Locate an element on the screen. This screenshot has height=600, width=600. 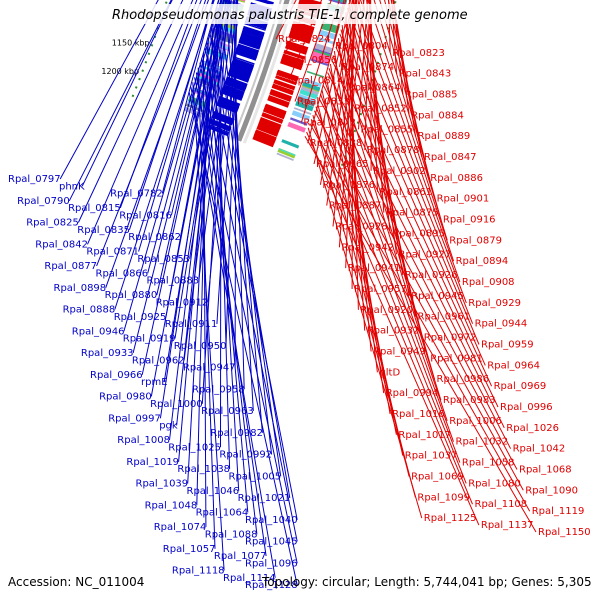
forward-gene-label: Rpal_0855 is located at coordinates (387, 129).